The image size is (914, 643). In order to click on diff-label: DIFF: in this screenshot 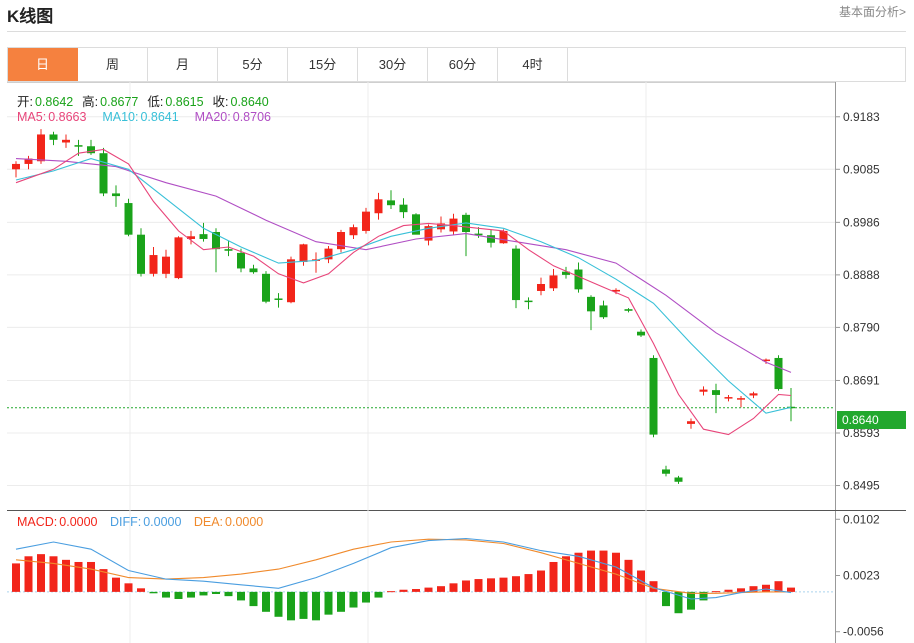, I will do `click(125, 522)`.